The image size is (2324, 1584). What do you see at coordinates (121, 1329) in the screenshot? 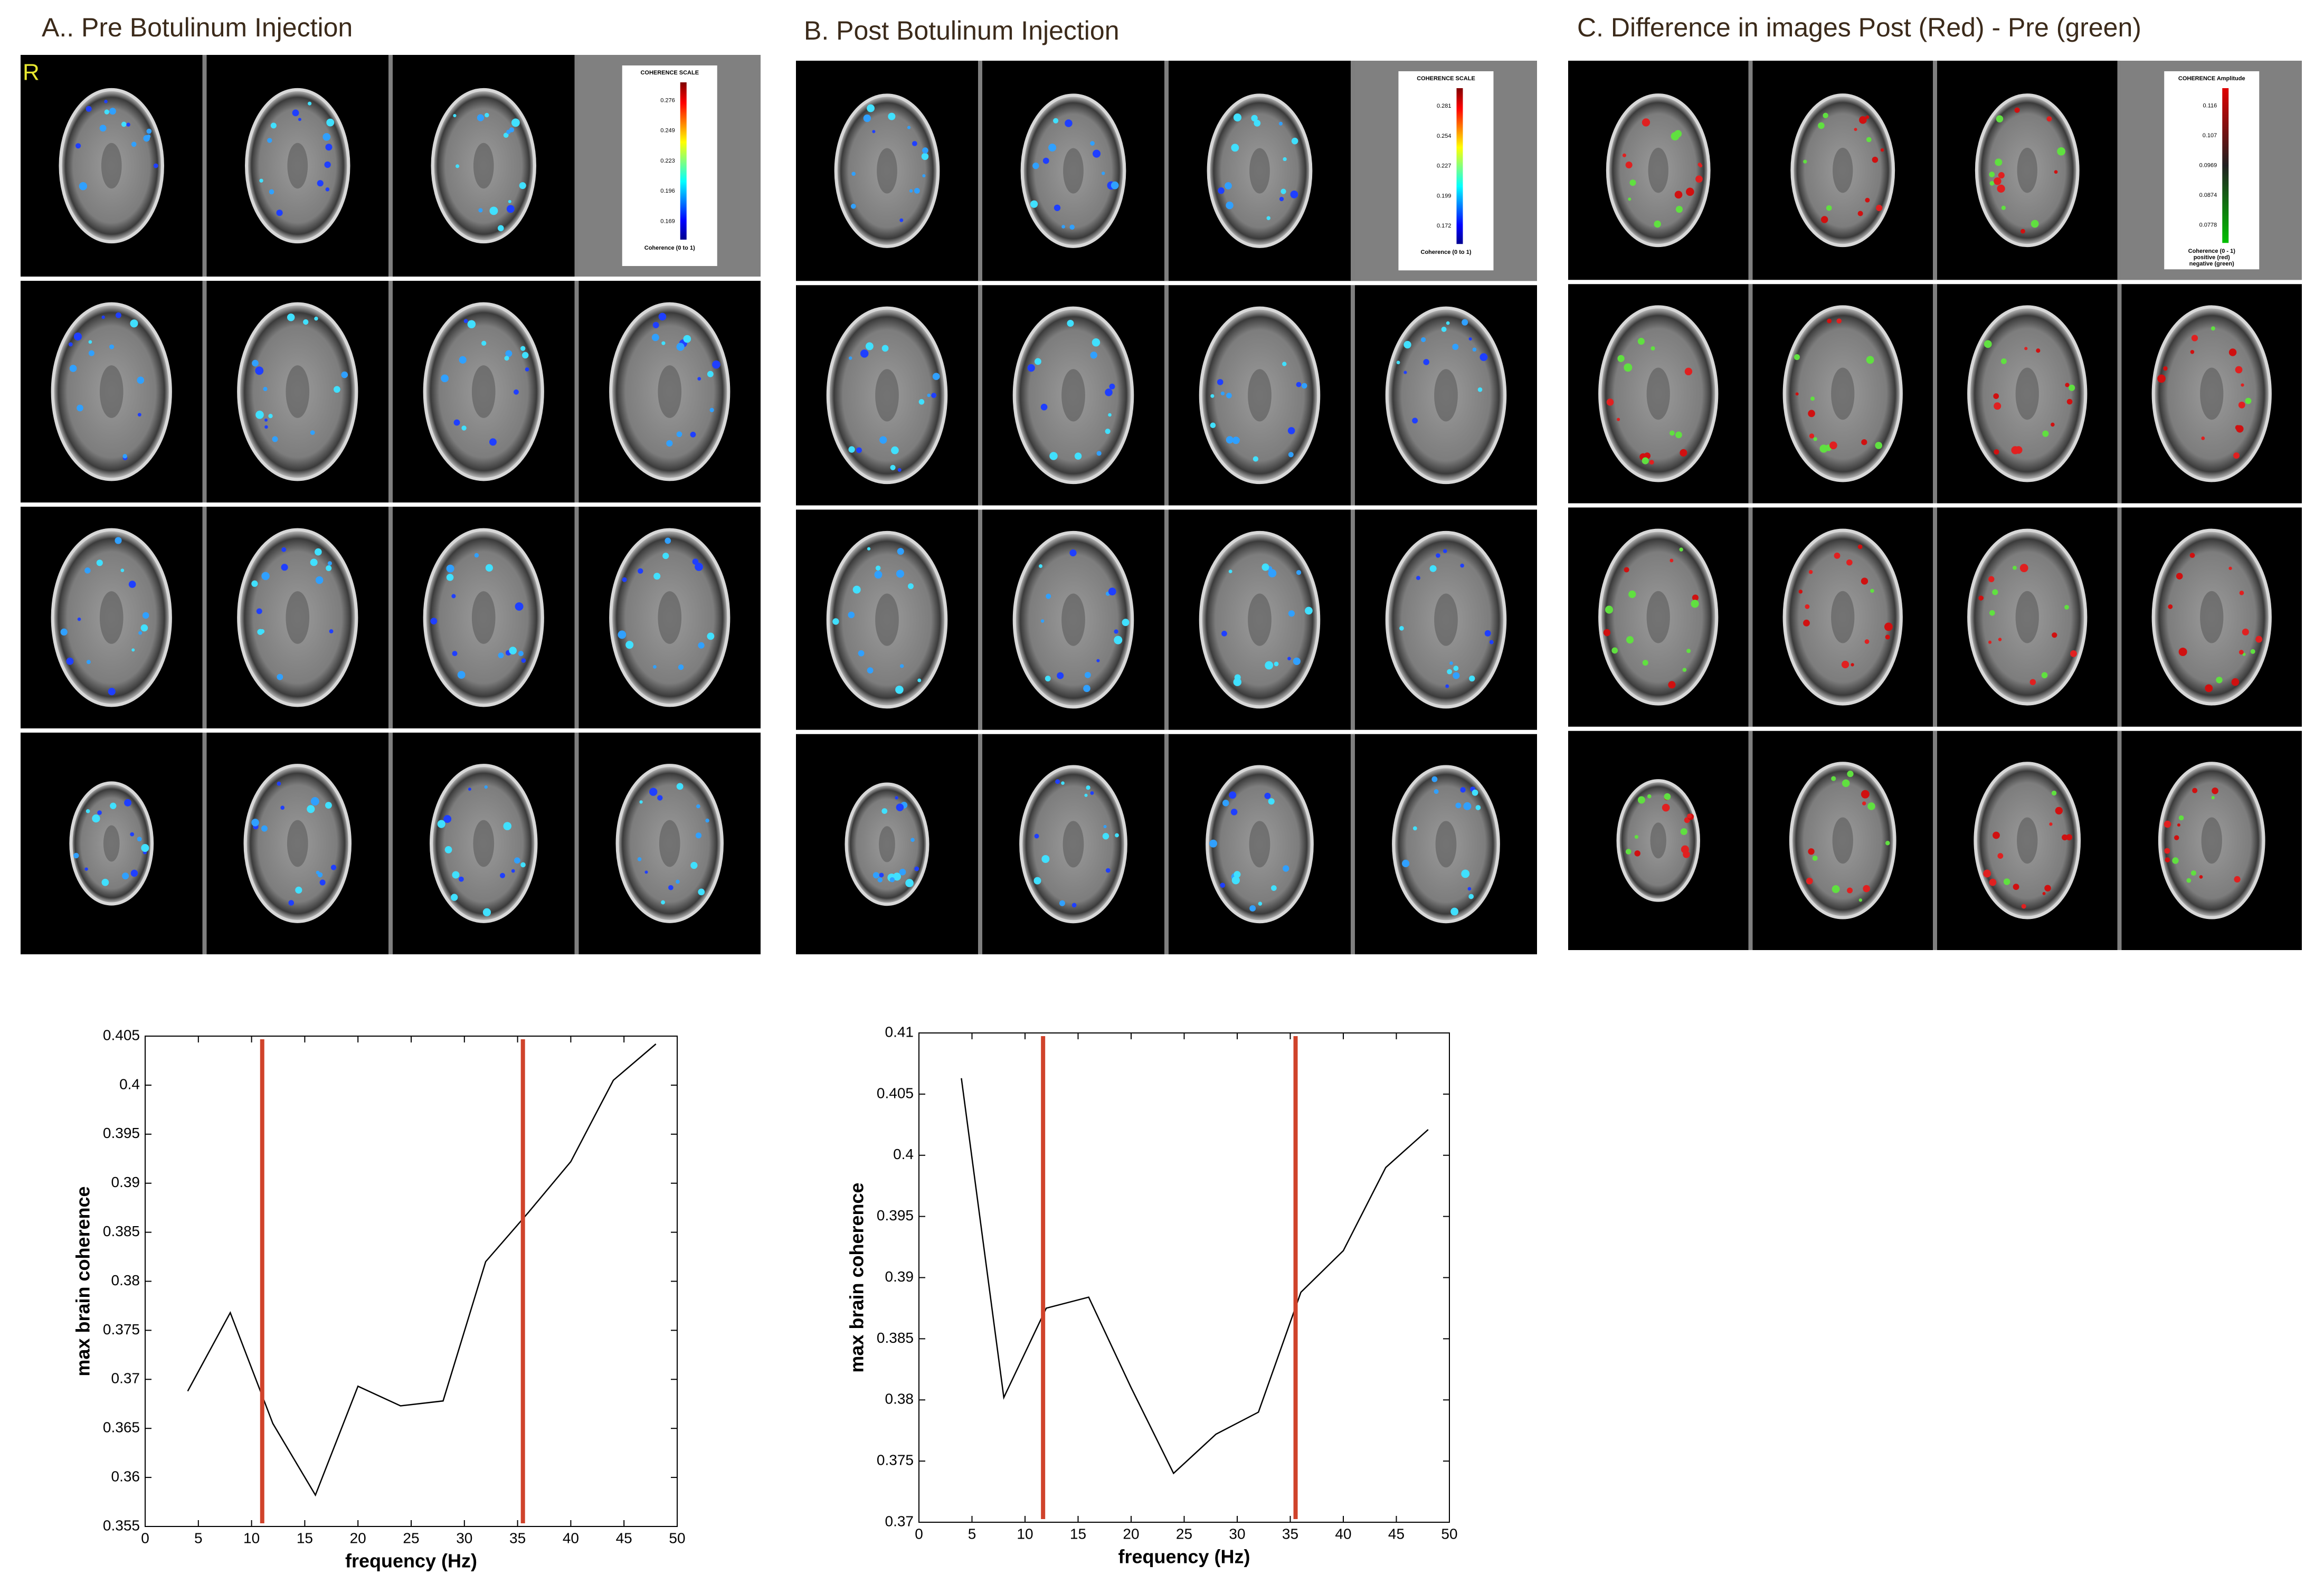
I see `y-tick-label: 0.375` at bounding box center [121, 1329].